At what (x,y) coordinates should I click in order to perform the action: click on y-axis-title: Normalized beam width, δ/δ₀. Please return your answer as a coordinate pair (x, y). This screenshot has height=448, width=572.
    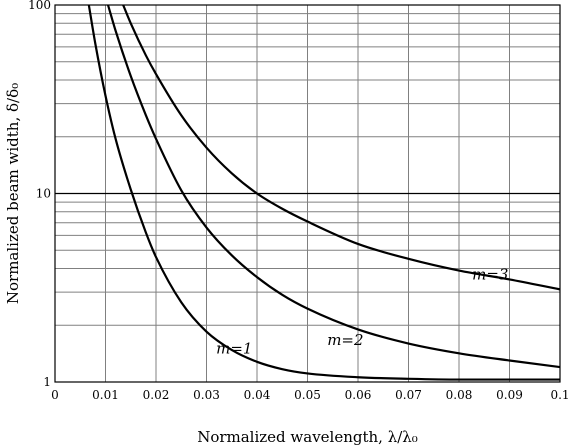
    Looking at the image, I should click on (13, 193).